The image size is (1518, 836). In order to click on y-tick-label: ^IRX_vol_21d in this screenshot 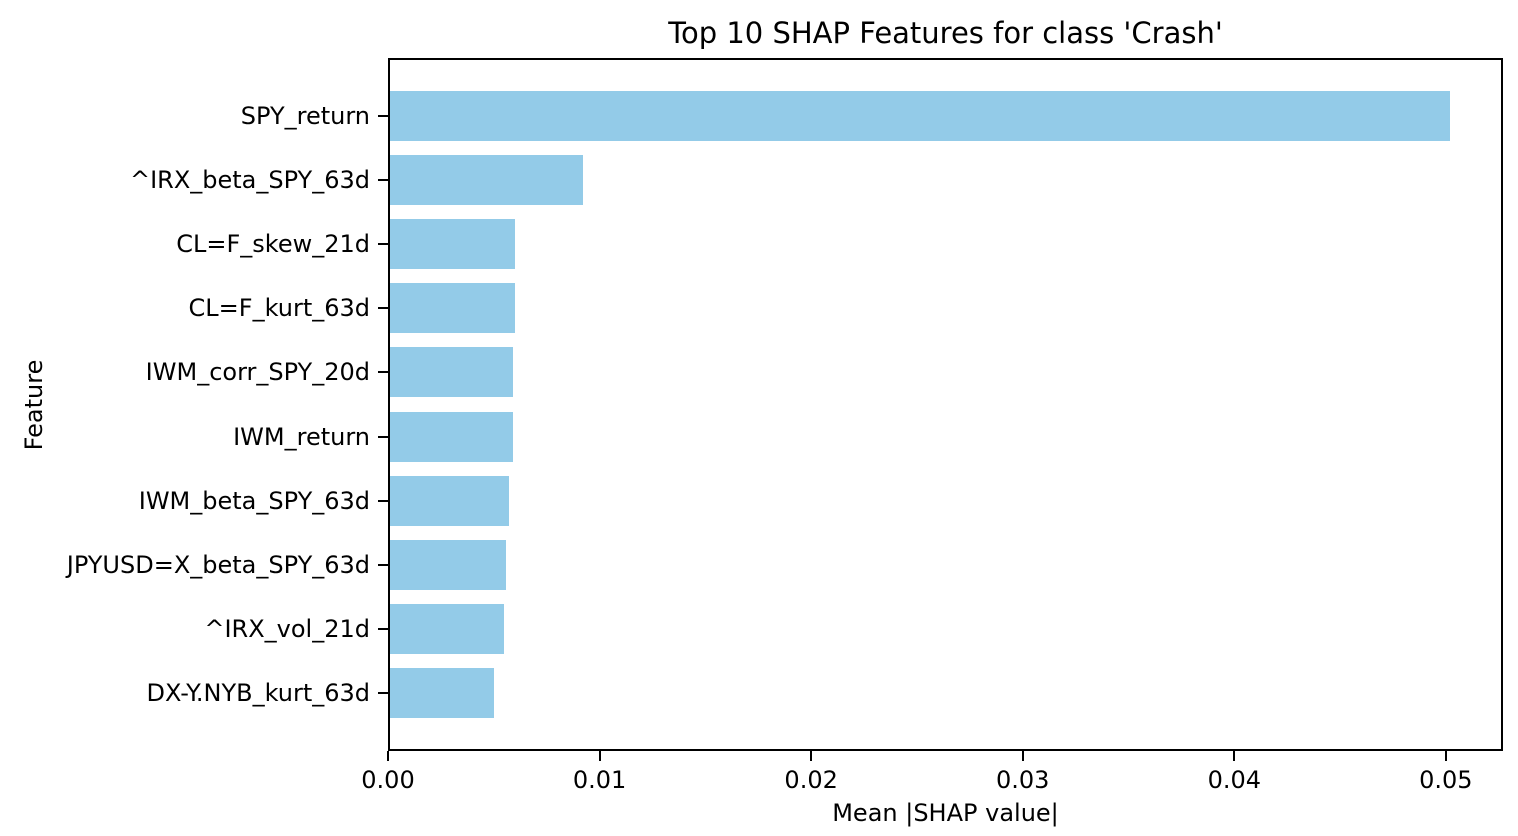, I will do `click(287, 628)`.